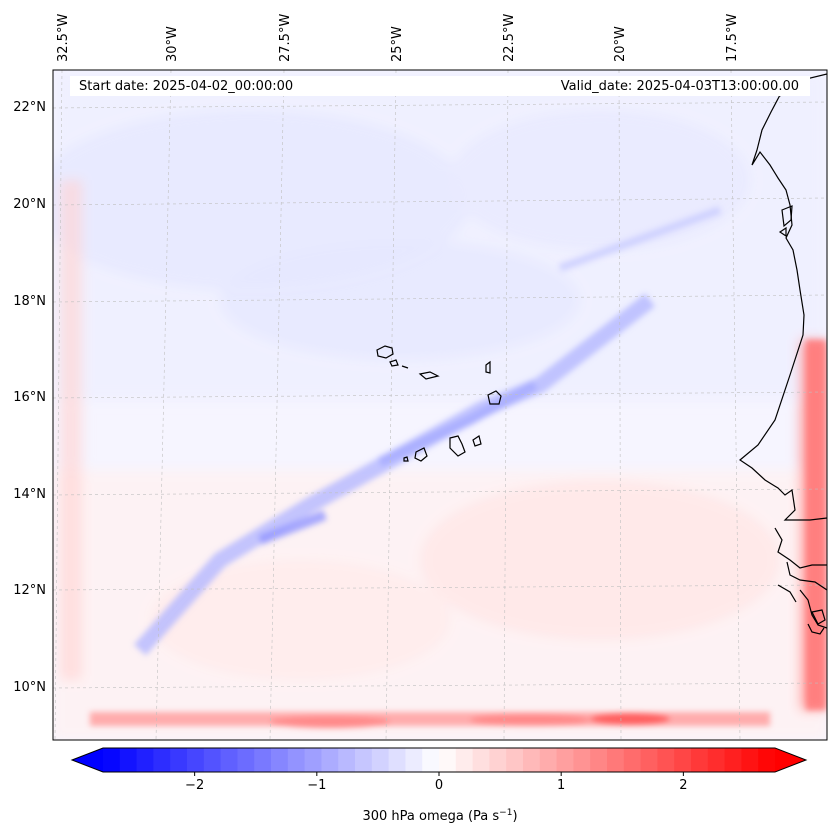 This screenshot has width=837, height=839. I want to click on colorbar-label: 300 hPa omega (Pa s−1), so click(439, 816).